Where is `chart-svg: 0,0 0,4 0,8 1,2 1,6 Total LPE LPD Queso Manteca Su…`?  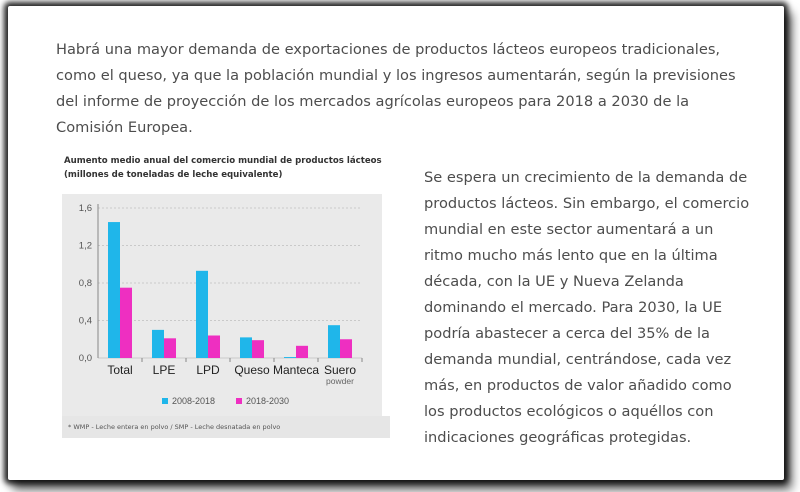 chart-svg: 0,0 0,4 0,8 1,2 1,6 Total LPE LPD Queso Manteca Su… is located at coordinates (221, 304).